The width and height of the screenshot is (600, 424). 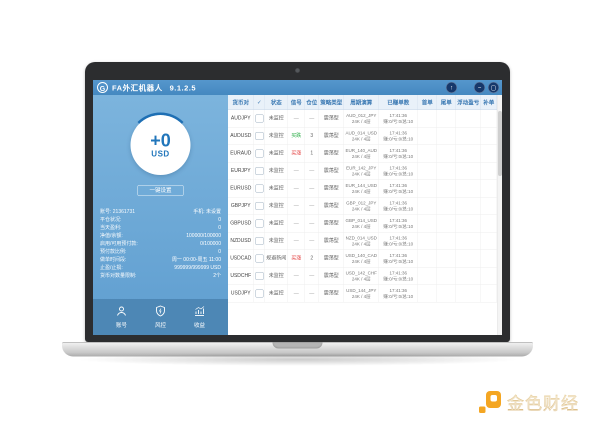 I want to click on cell-position: 3, so click(x=312, y=136).